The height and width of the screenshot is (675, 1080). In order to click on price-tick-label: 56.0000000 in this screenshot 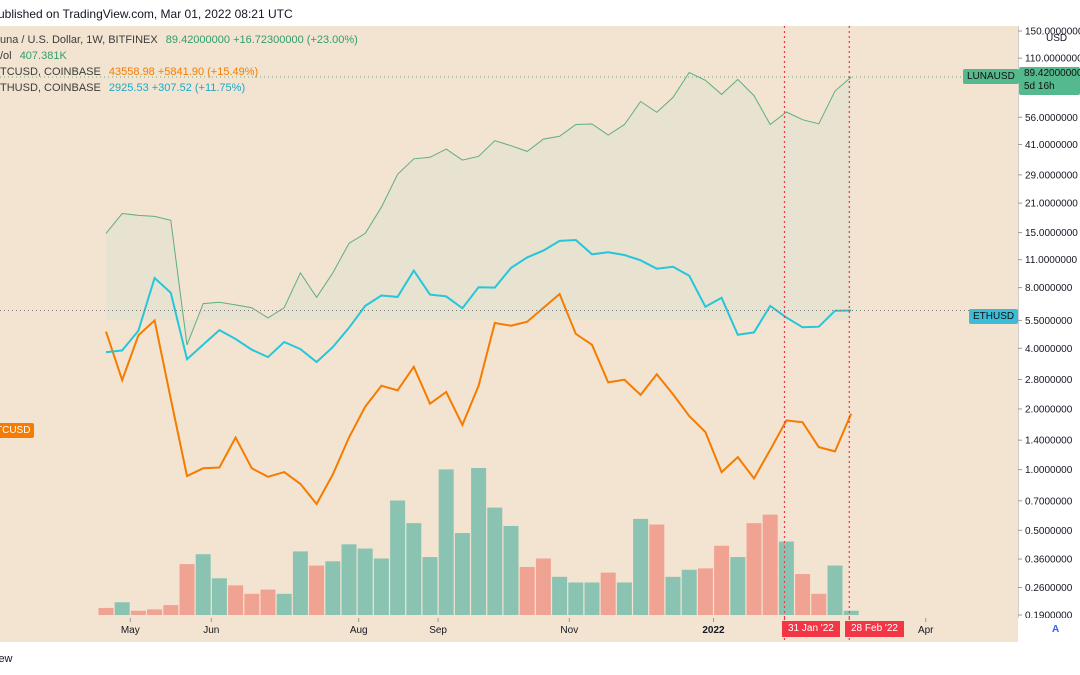, I will do `click(1051, 118)`.